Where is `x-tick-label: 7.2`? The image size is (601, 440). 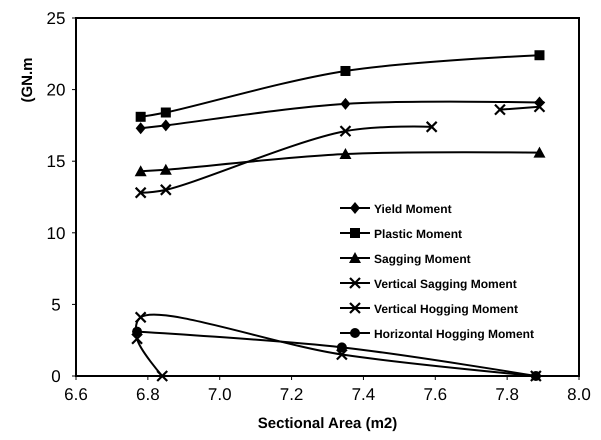 x-tick-label: 7.2 is located at coordinates (292, 394).